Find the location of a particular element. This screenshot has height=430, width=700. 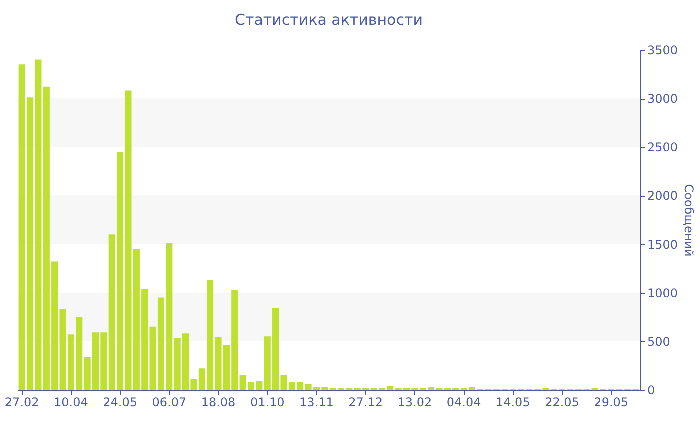

x-tick-label: 13.11 is located at coordinates (317, 403).